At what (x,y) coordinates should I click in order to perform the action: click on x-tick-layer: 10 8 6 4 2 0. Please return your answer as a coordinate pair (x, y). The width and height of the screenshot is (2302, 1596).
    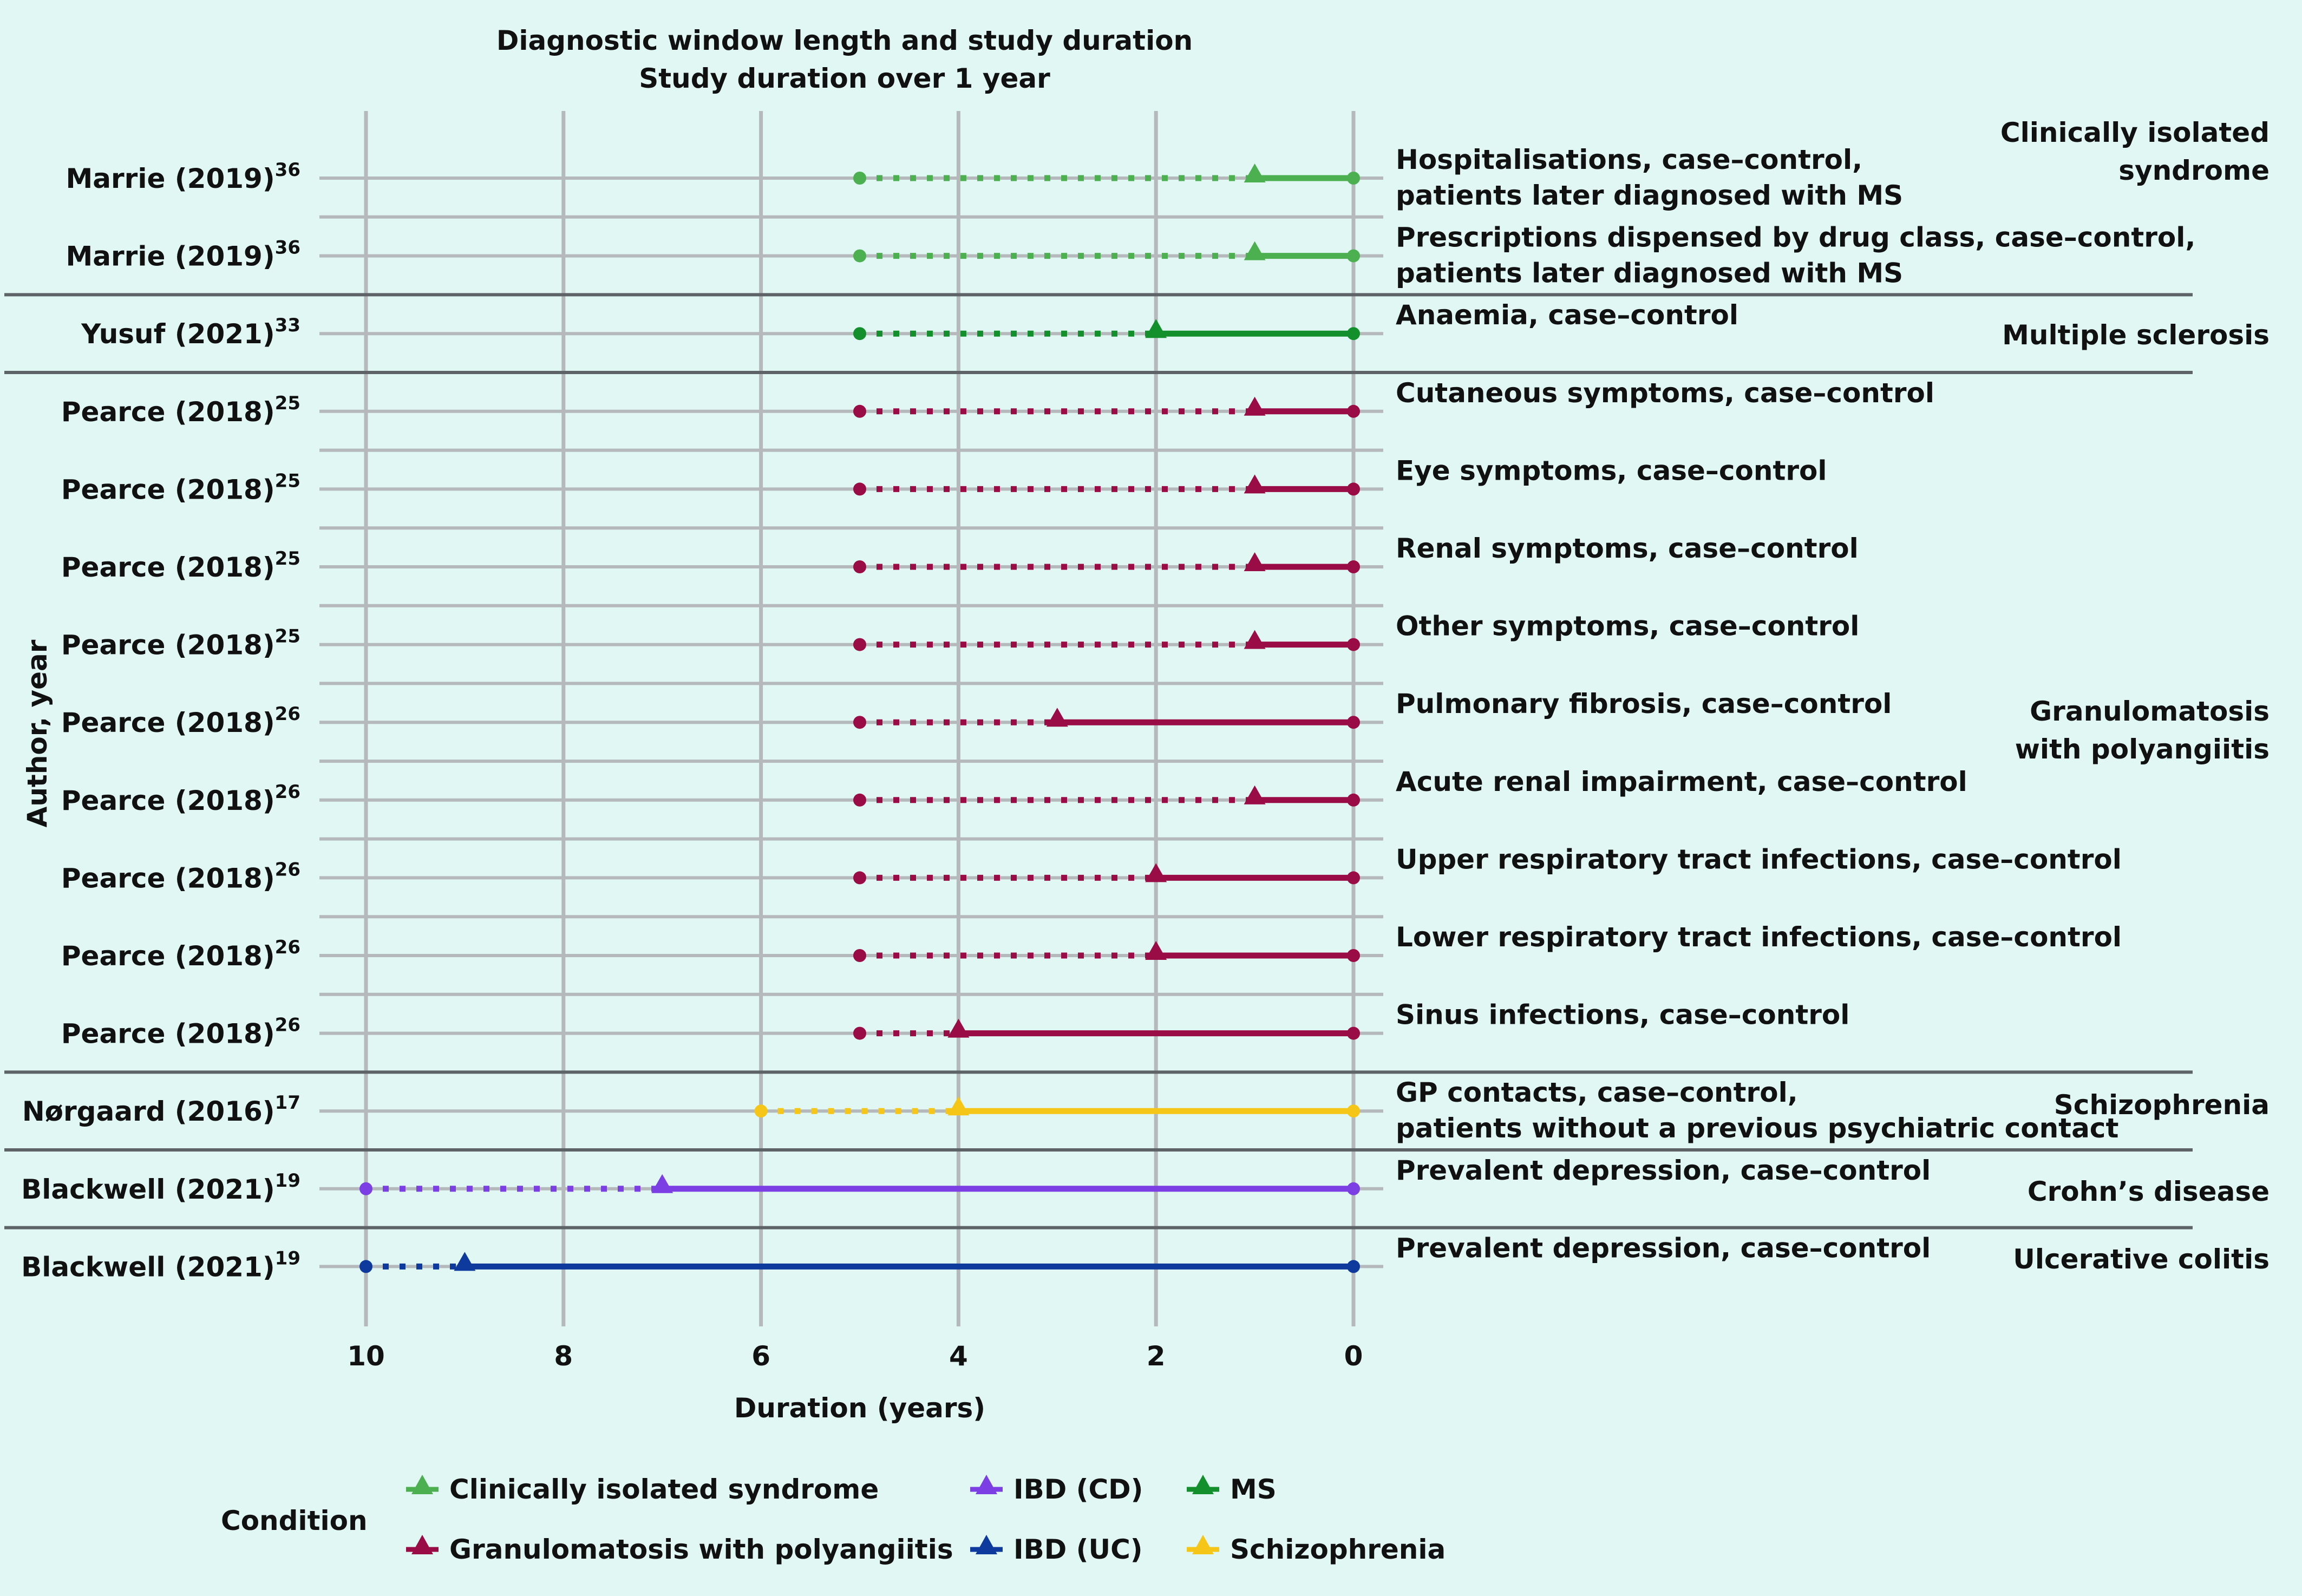
    Looking at the image, I should click on (855, 1356).